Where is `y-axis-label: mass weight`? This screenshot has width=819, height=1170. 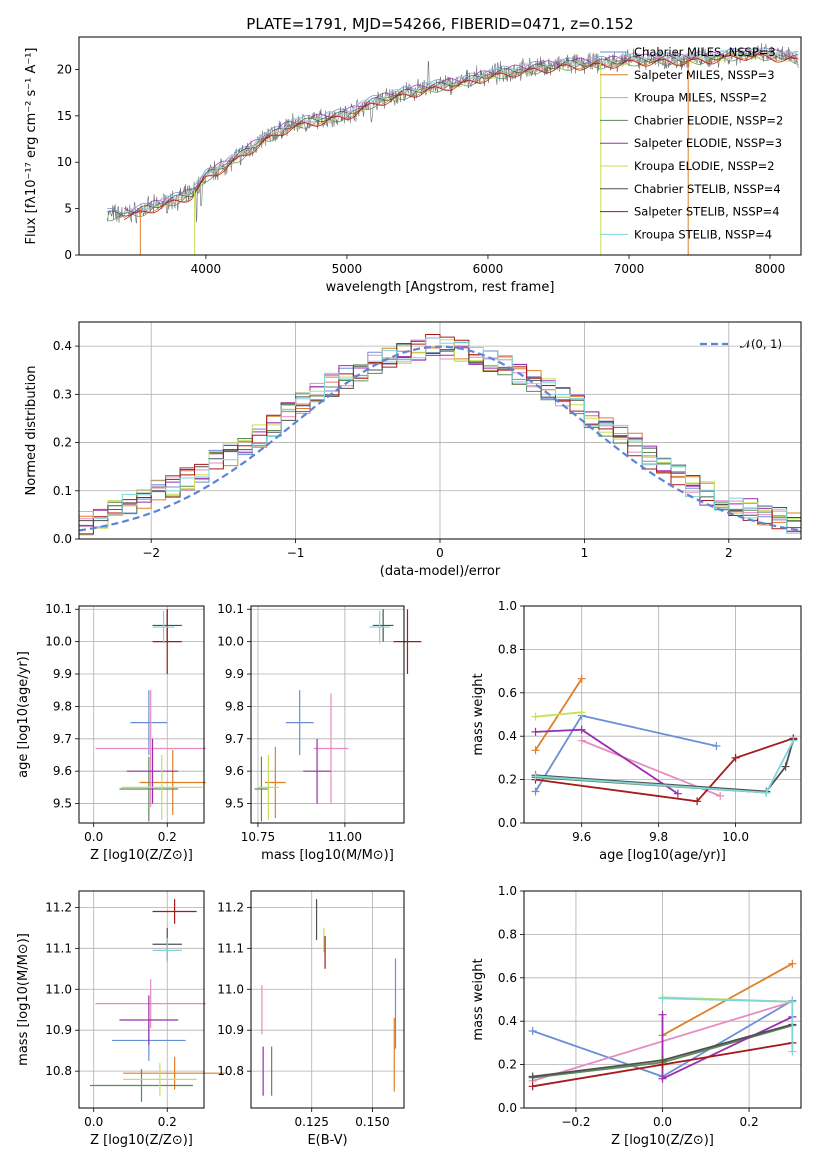 y-axis-label: mass weight is located at coordinates (478, 714).